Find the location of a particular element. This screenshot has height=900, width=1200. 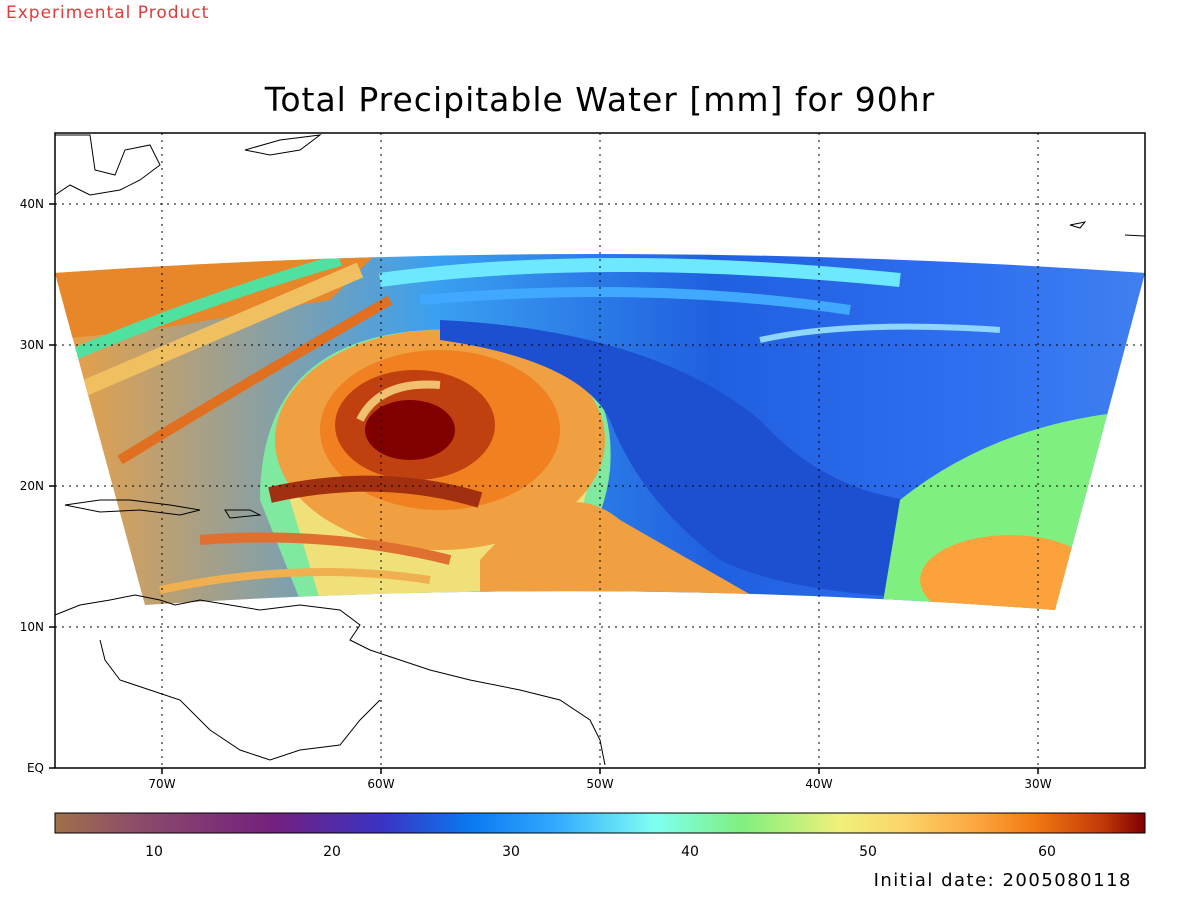

lat-tick-label: 30N is located at coordinates (32, 345).